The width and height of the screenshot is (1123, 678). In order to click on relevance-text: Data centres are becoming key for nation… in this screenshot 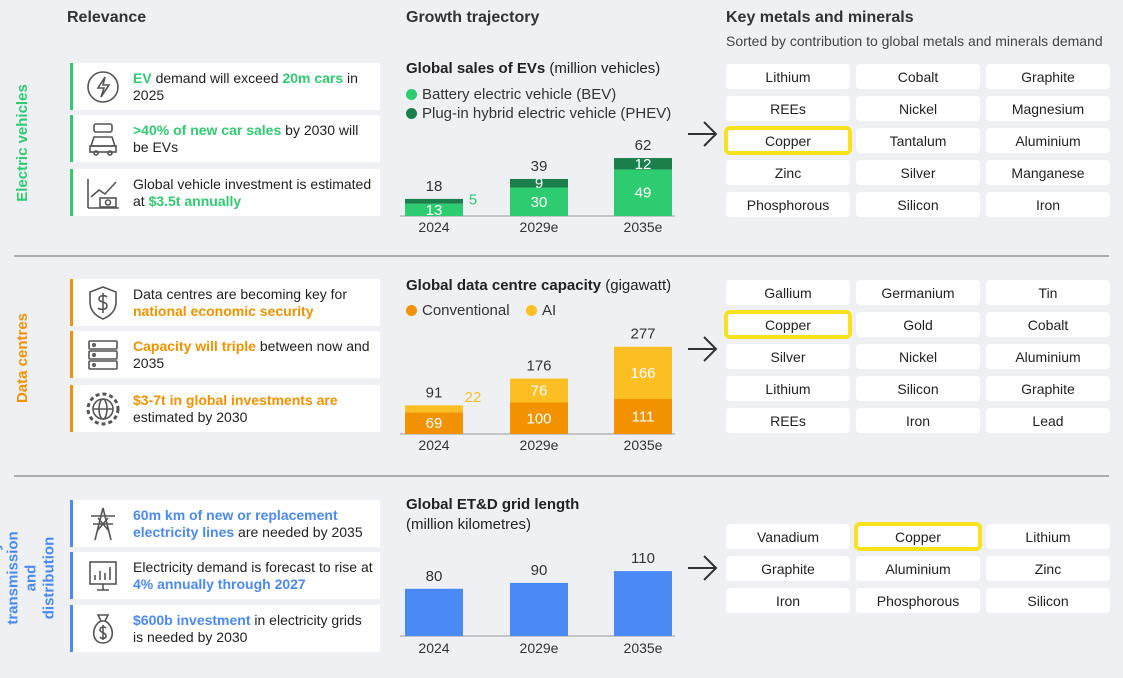, I will do `click(240, 302)`.